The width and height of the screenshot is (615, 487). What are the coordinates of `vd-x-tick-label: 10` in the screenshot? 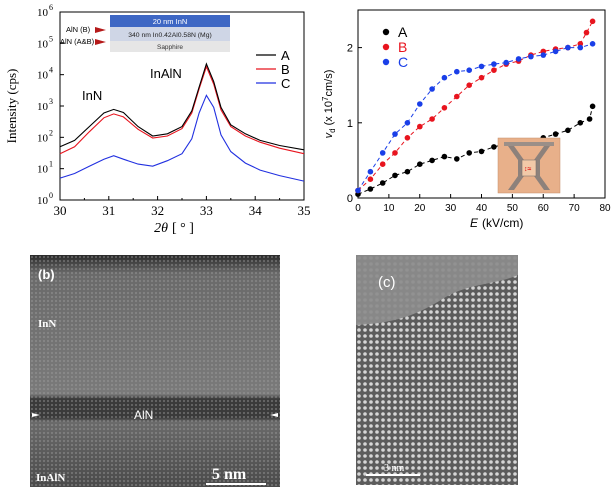 It's located at (389, 208).